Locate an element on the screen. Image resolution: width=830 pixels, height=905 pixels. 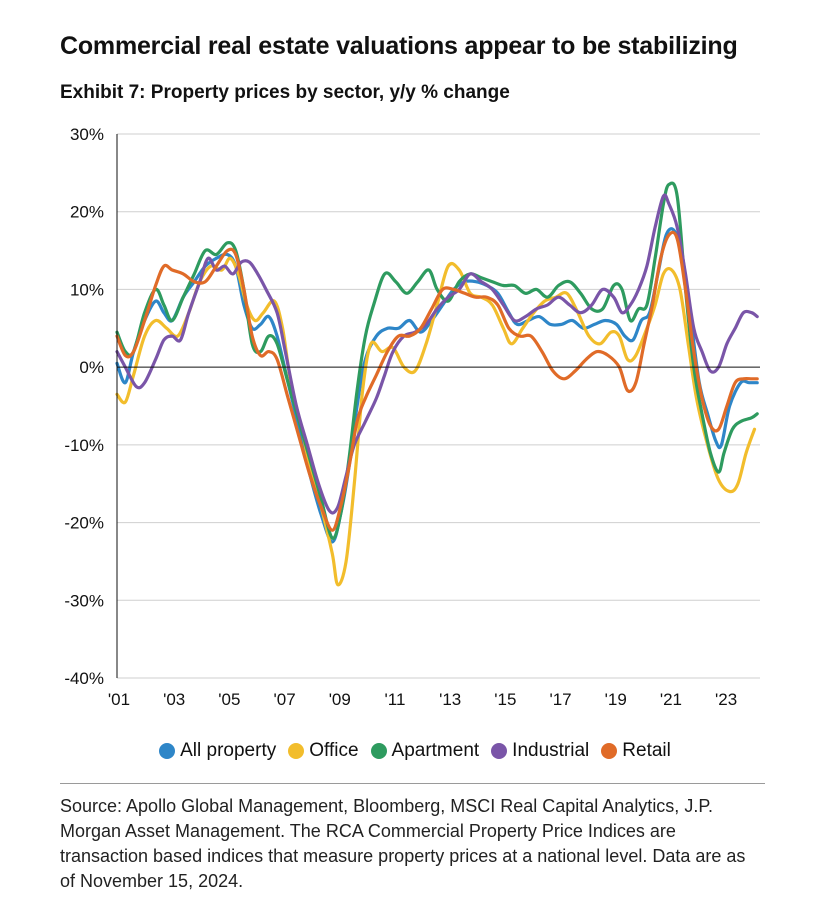
legend-item-apartment: Apartment is located at coordinates (425, 751).